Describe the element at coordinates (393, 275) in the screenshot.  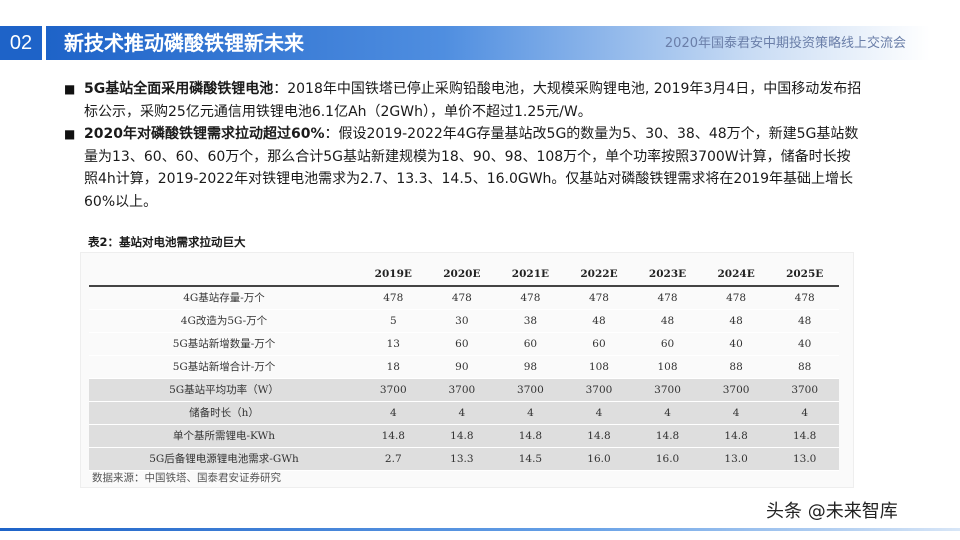
I see `column-header: 2019E` at that location.